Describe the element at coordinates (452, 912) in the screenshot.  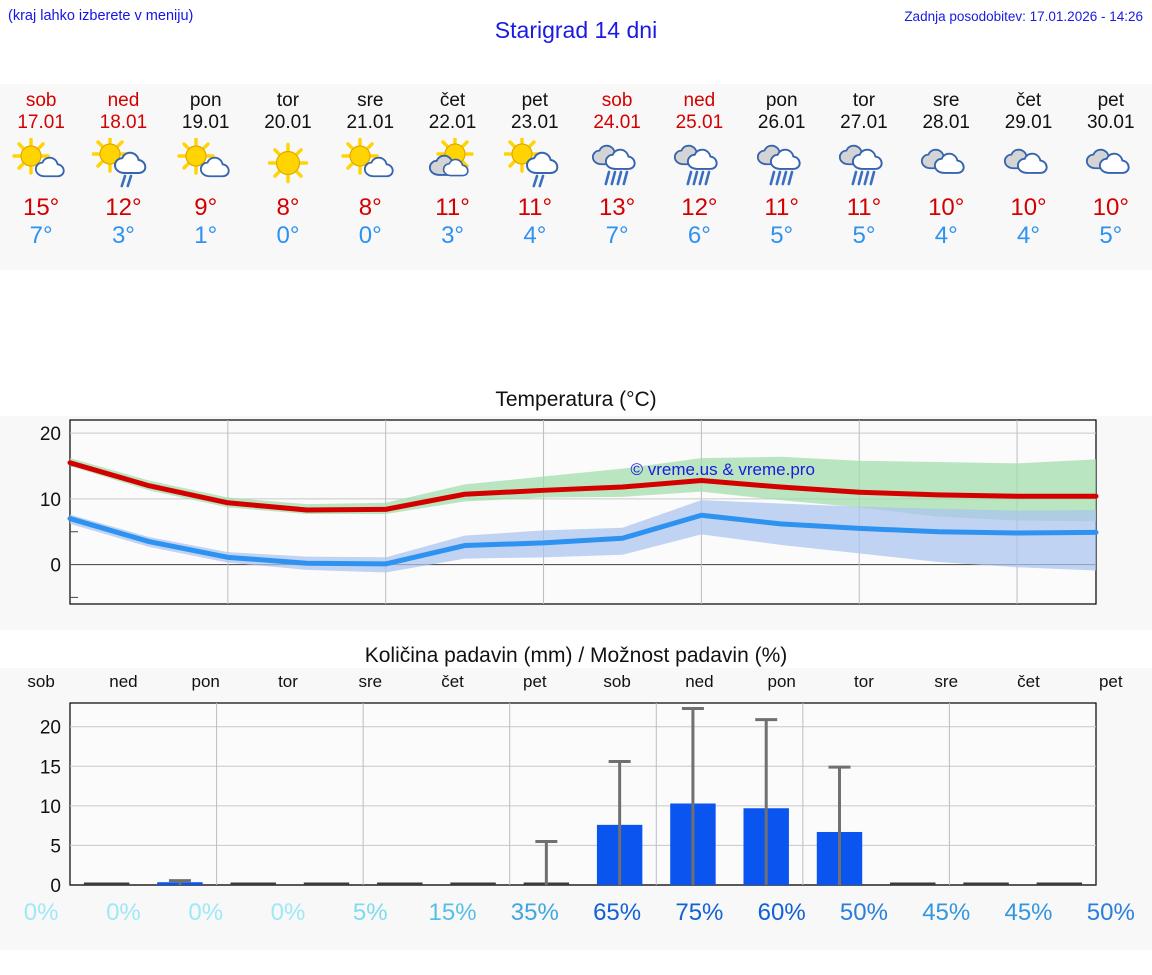
I see `precipitation-probability-label: 15%` at that location.